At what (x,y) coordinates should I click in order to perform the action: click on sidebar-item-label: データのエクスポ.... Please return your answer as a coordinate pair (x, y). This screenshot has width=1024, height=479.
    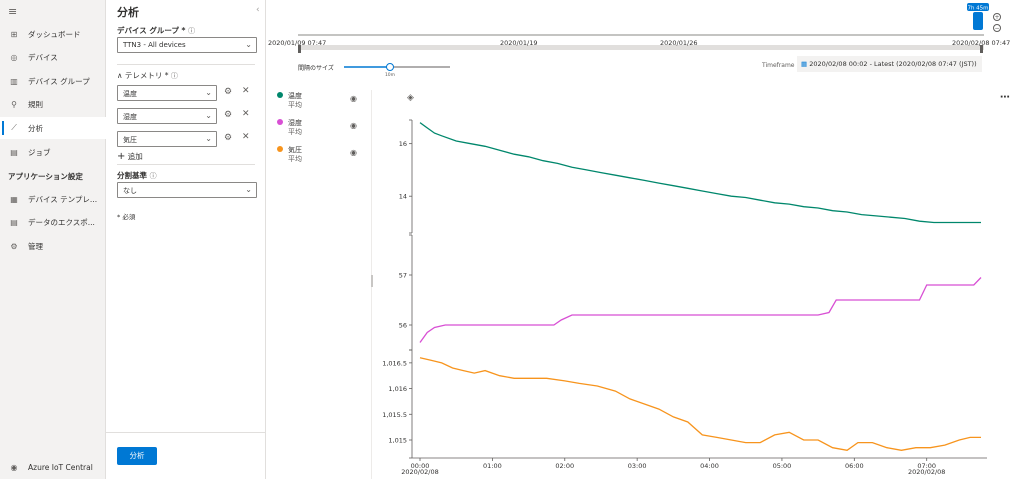
    Looking at the image, I should click on (61, 223).